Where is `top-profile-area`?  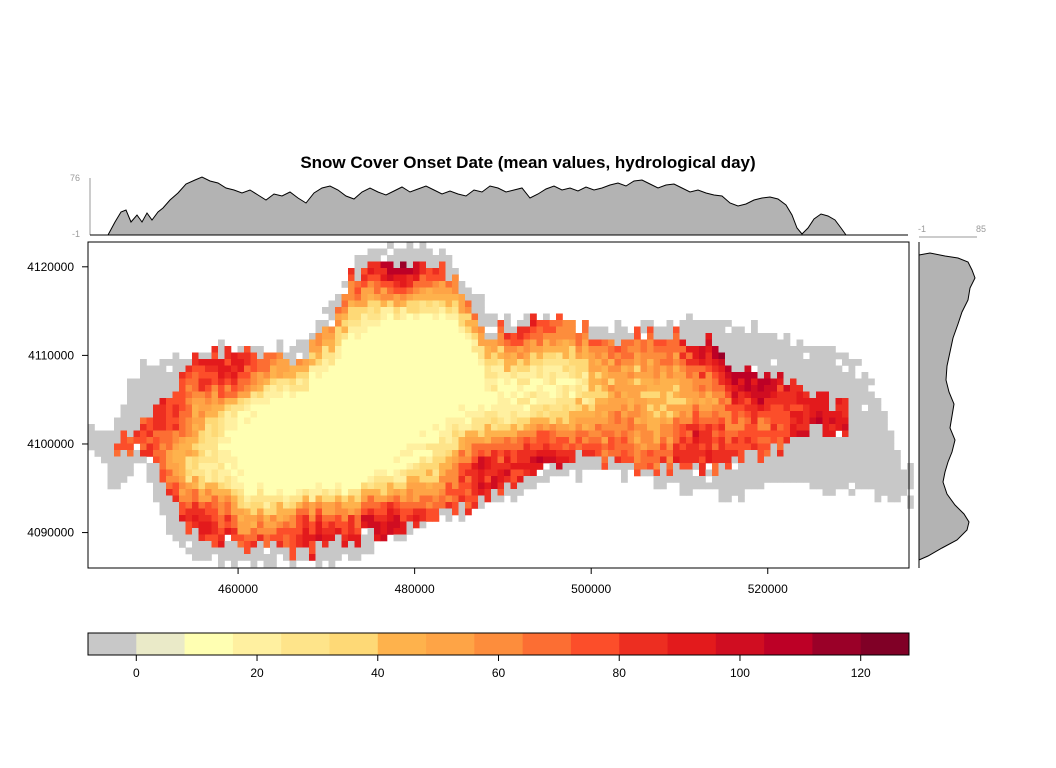
top-profile-area is located at coordinates (477, 206).